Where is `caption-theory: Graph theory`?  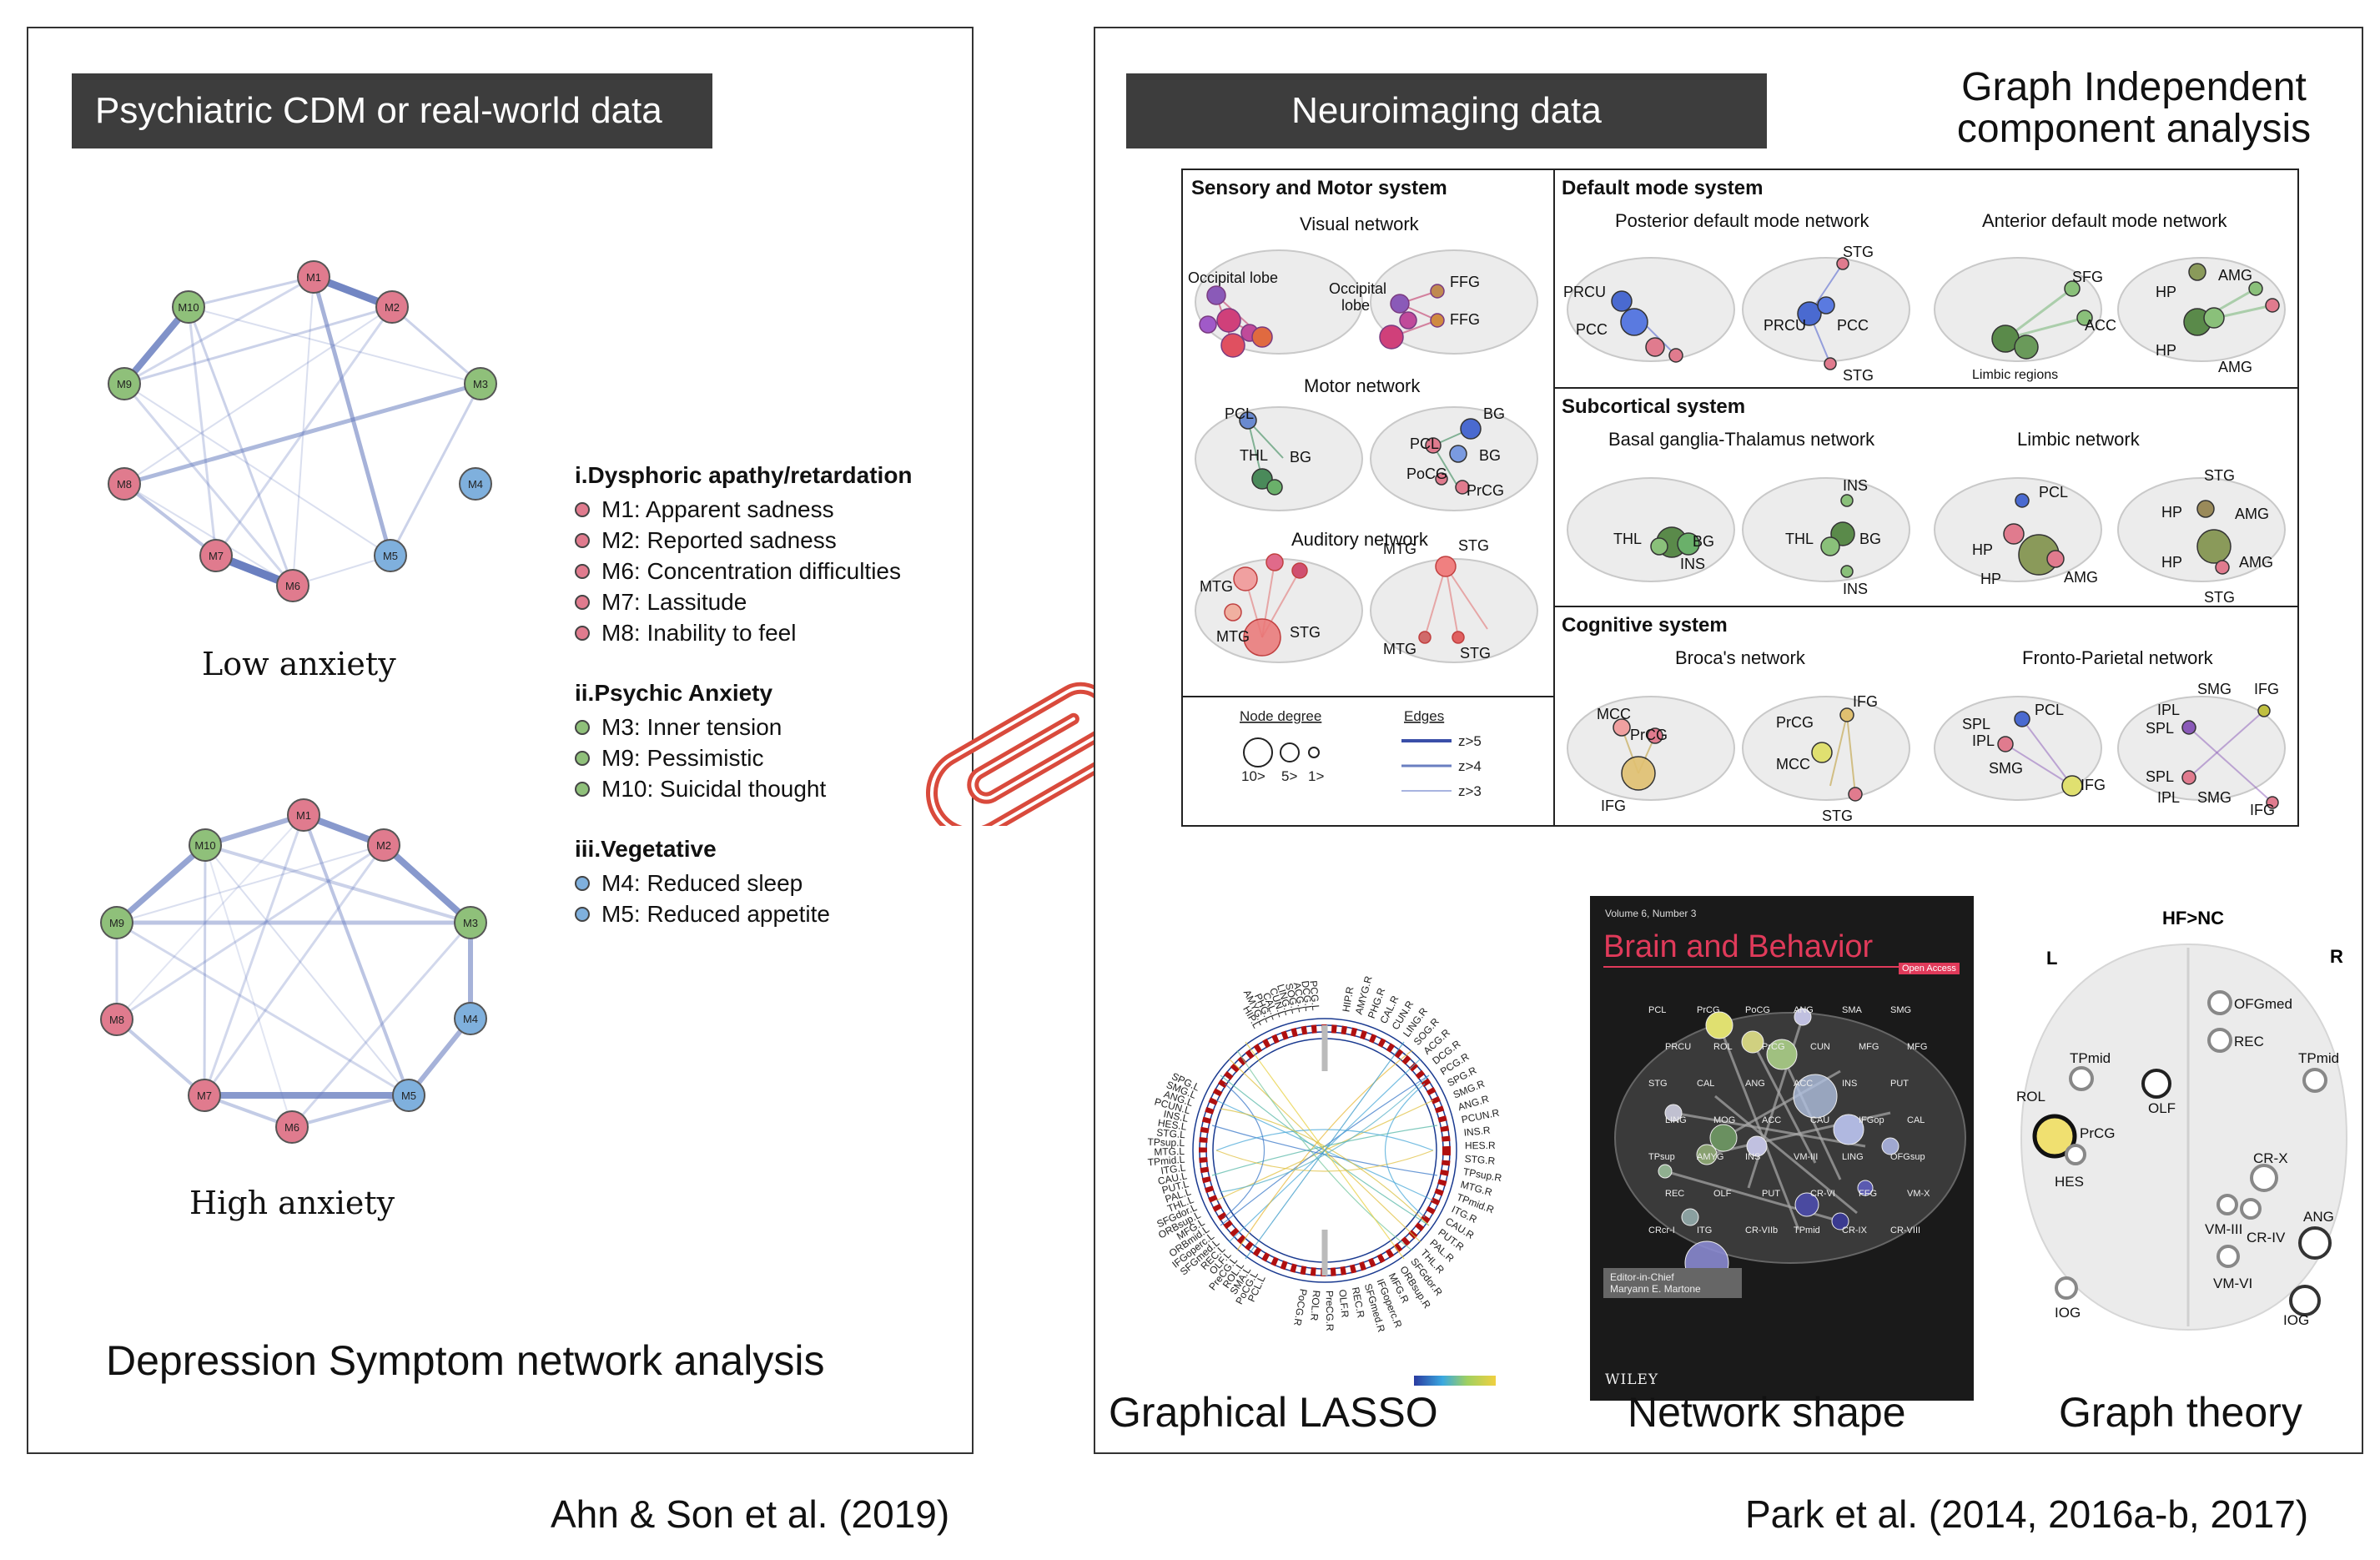
caption-theory: Graph theory is located at coordinates (2180, 1412).